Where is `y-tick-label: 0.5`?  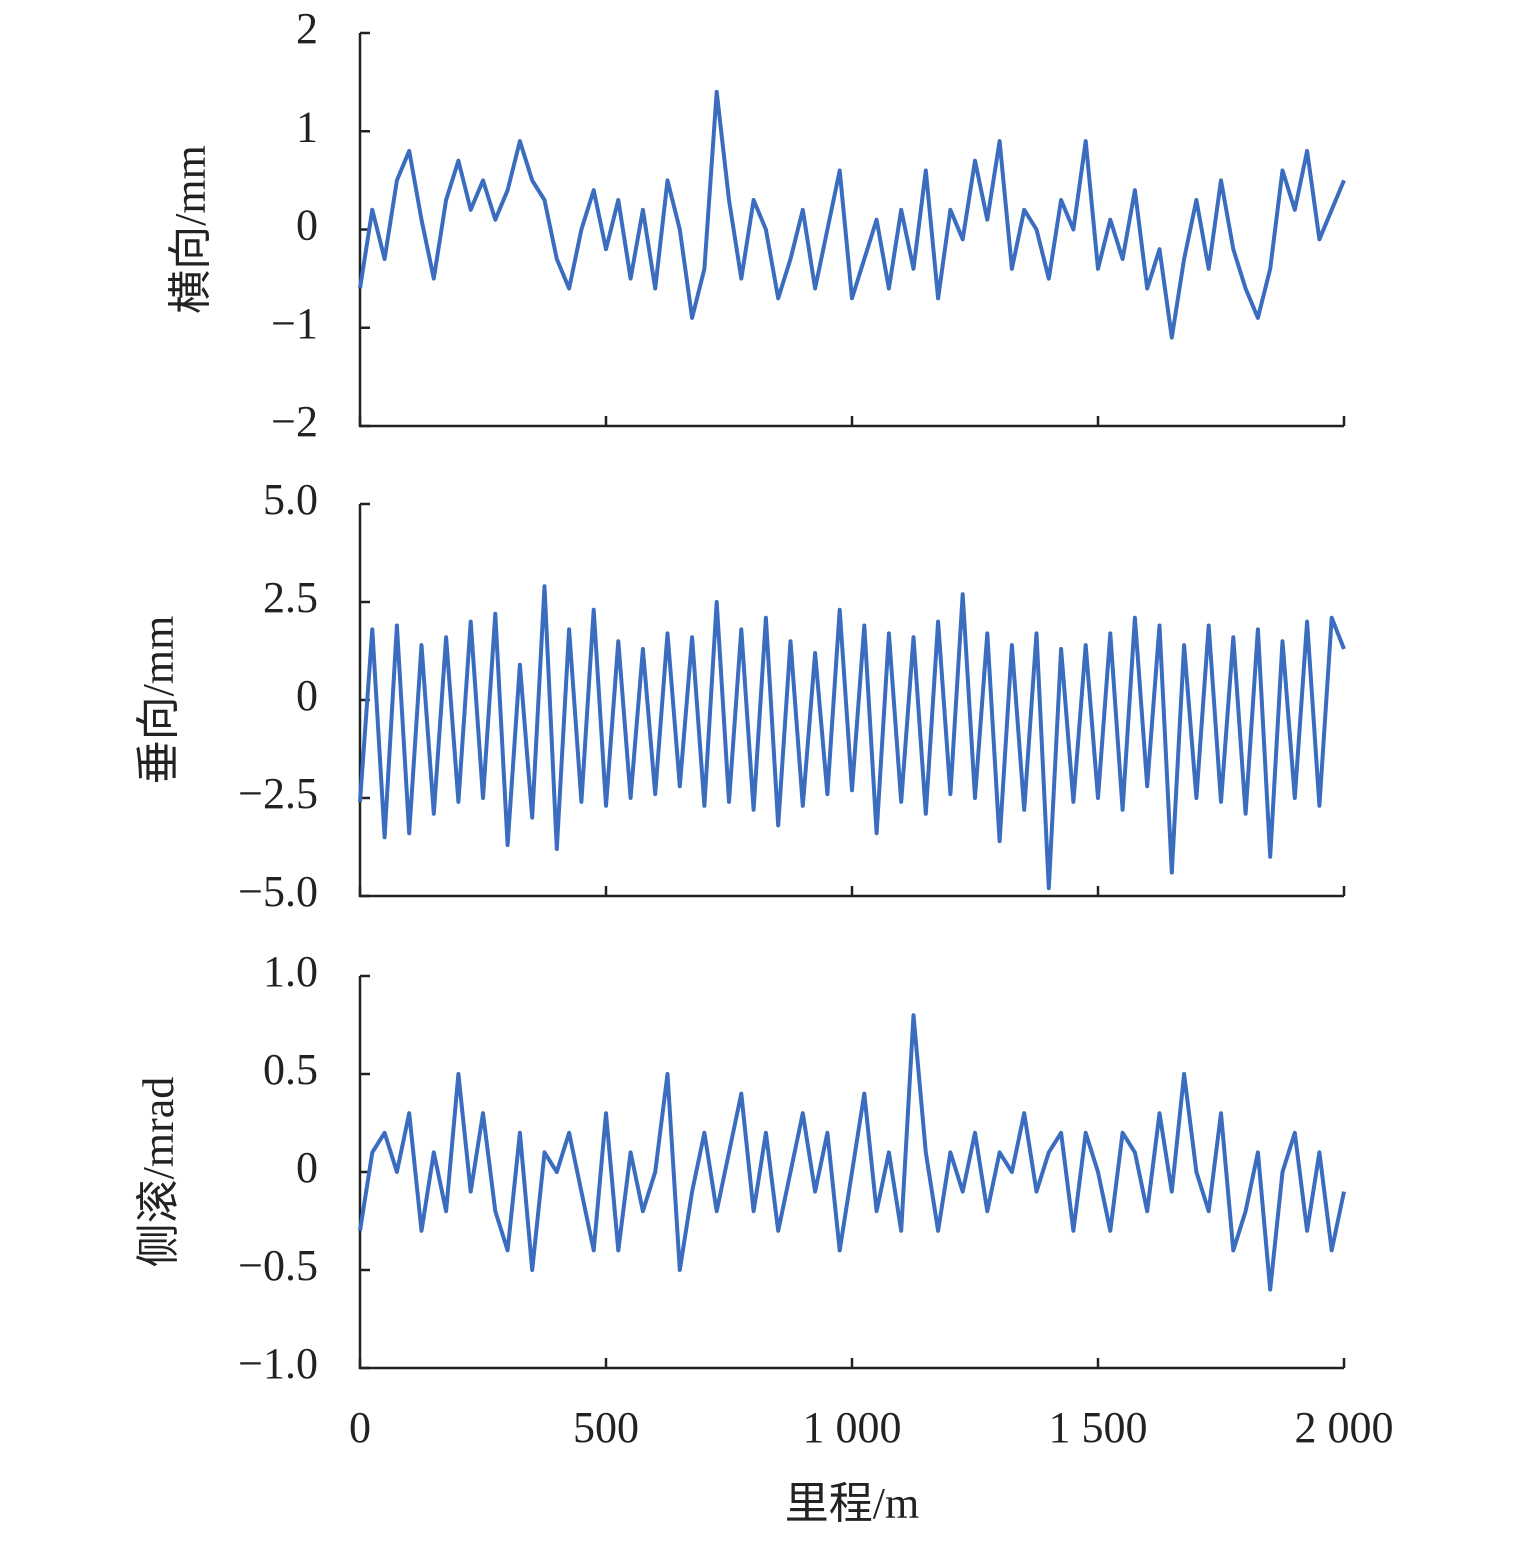 y-tick-label: 0.5 is located at coordinates (290, 1069).